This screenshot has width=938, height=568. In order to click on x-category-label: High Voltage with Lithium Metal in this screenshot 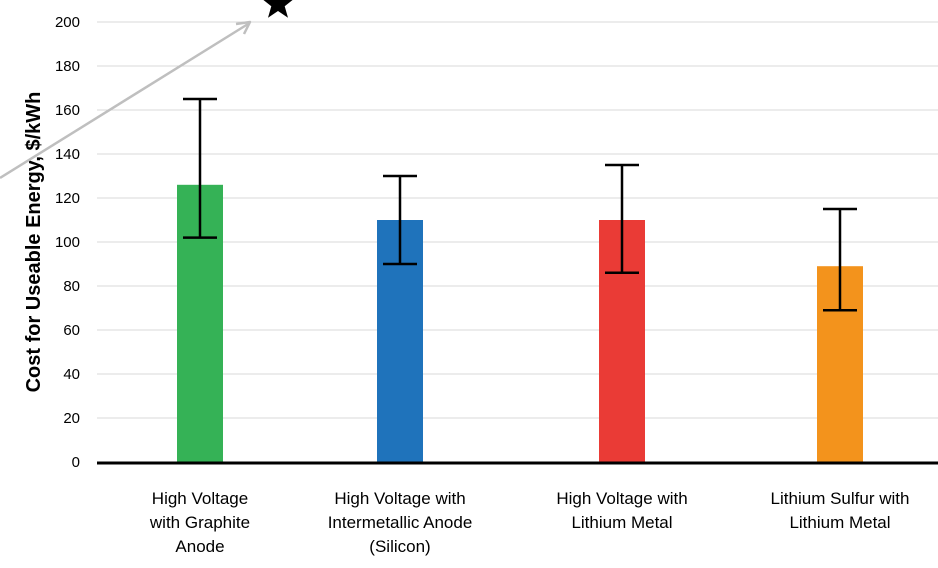, I will do `click(621, 510)`.